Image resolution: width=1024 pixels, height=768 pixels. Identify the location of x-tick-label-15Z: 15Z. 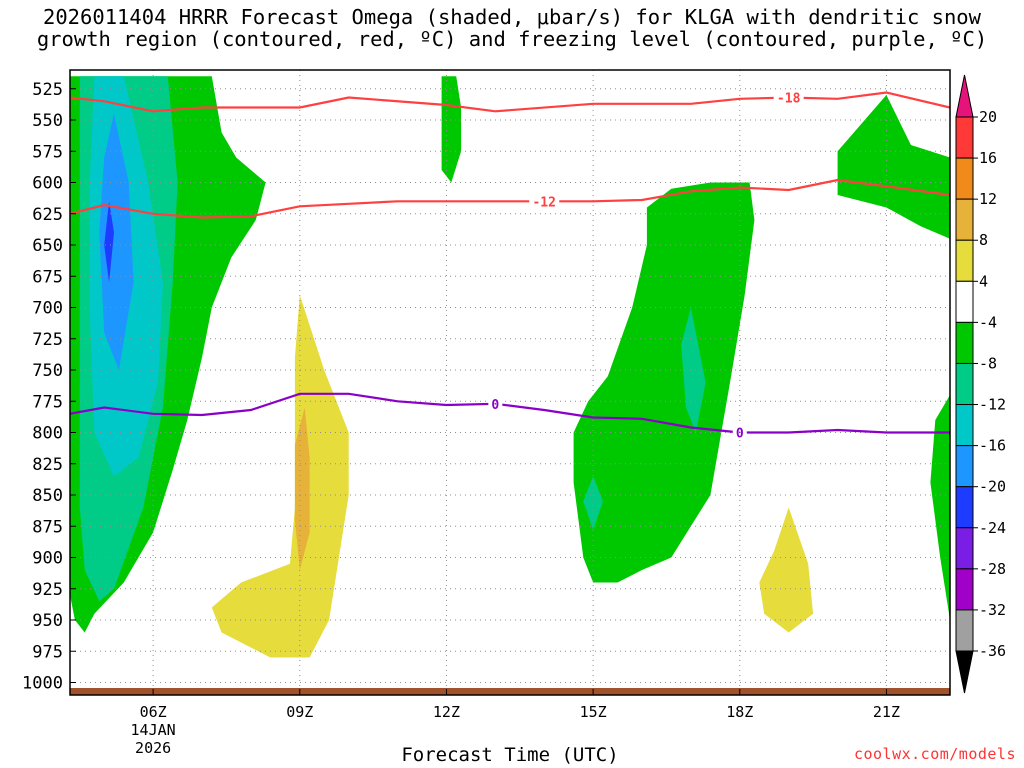
(593, 712).